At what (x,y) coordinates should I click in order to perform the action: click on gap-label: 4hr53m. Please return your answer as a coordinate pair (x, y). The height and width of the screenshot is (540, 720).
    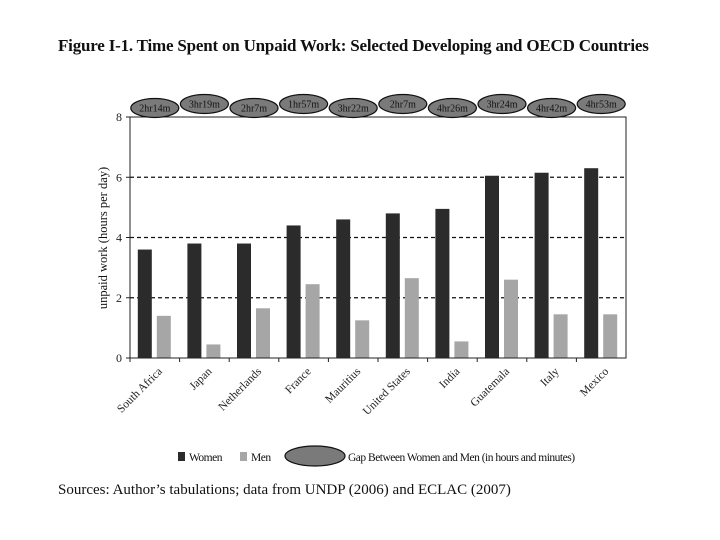
    Looking at the image, I should click on (601, 105).